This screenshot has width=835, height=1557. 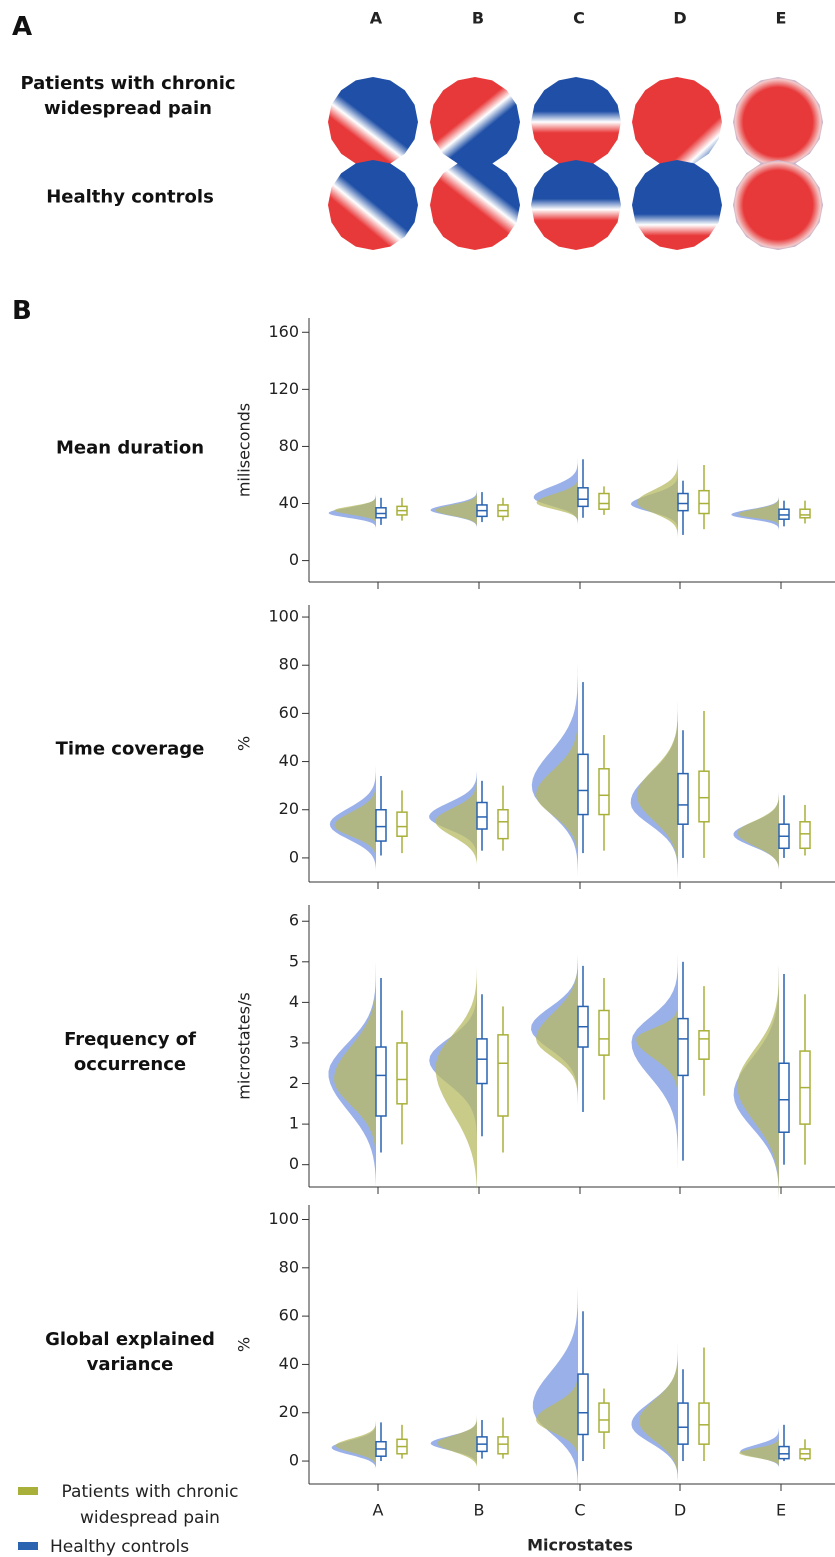 I want to click on y-tick-label: 160, so click(x=283, y=331).